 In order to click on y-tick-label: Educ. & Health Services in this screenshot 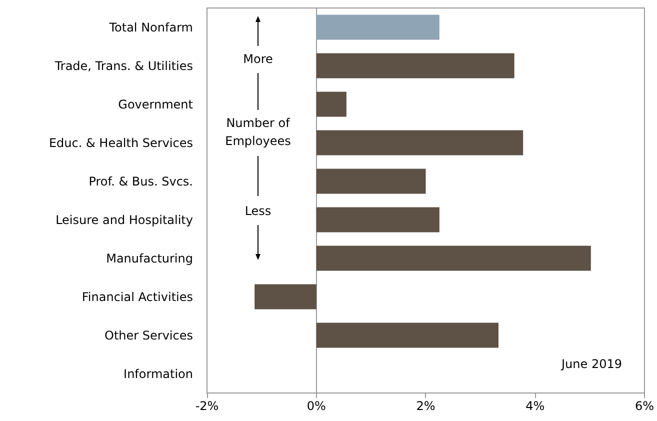, I will do `click(120, 143)`.